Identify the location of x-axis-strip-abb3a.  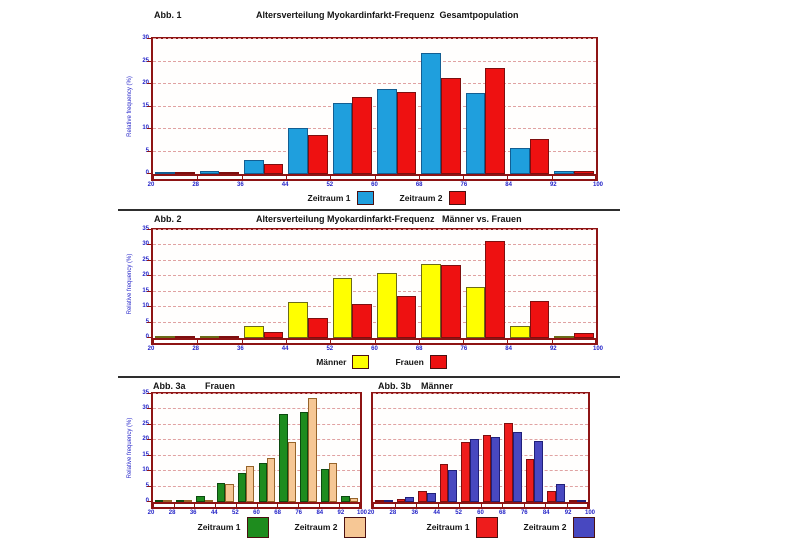
(256, 506).